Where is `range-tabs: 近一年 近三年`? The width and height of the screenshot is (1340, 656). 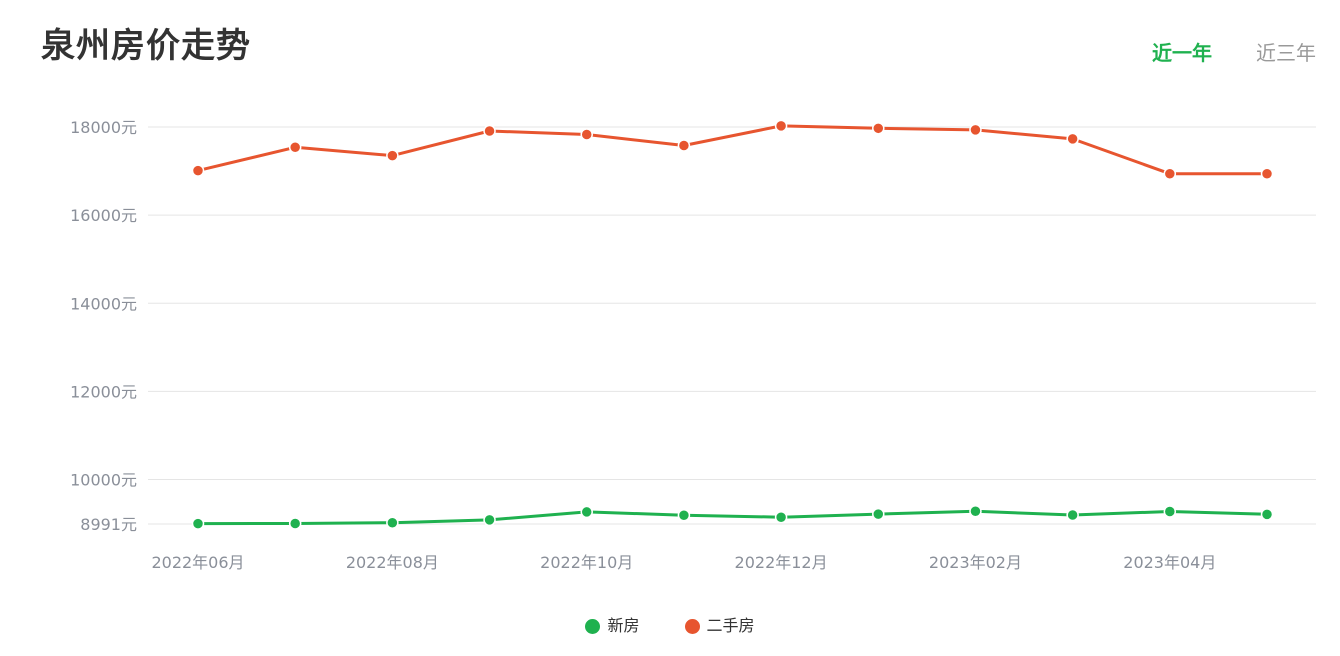
range-tabs: 近一年 近三年 is located at coordinates (1234, 53).